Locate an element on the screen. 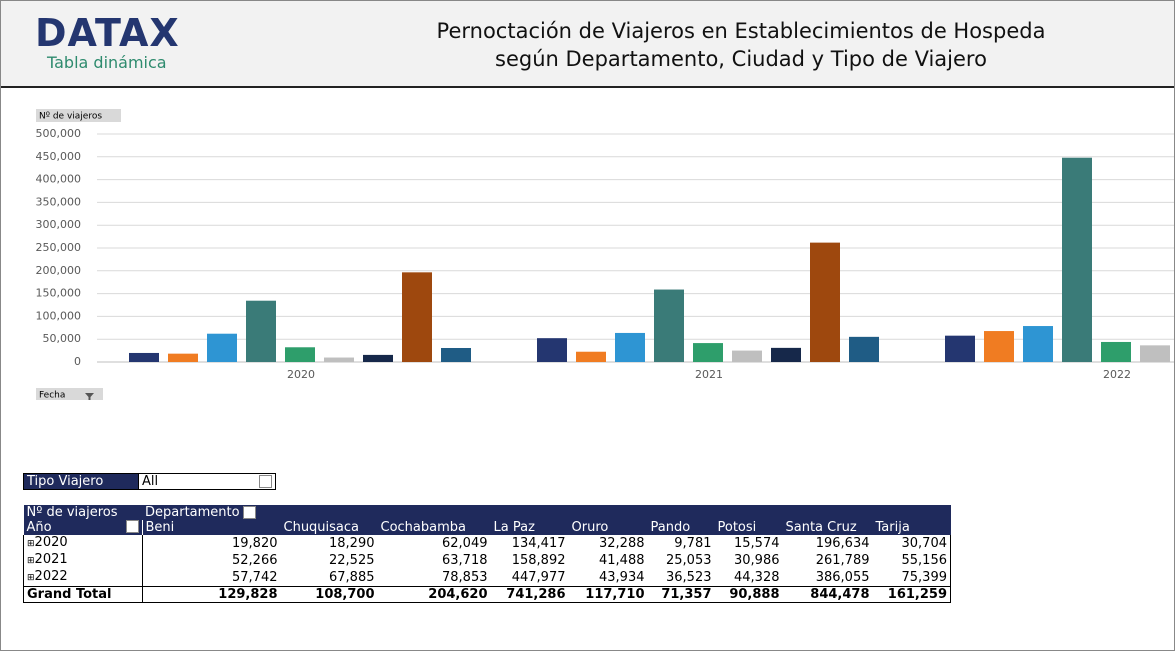 The width and height of the screenshot is (1175, 651). value-cell: 15,574 is located at coordinates (749, 543).